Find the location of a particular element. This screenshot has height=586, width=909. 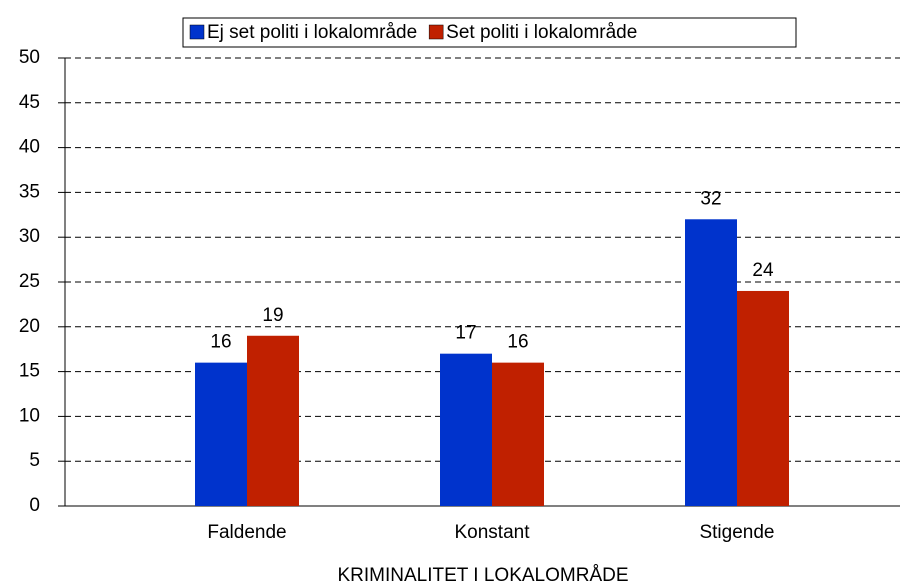

x-tick-label: Faldende is located at coordinates (246, 532).